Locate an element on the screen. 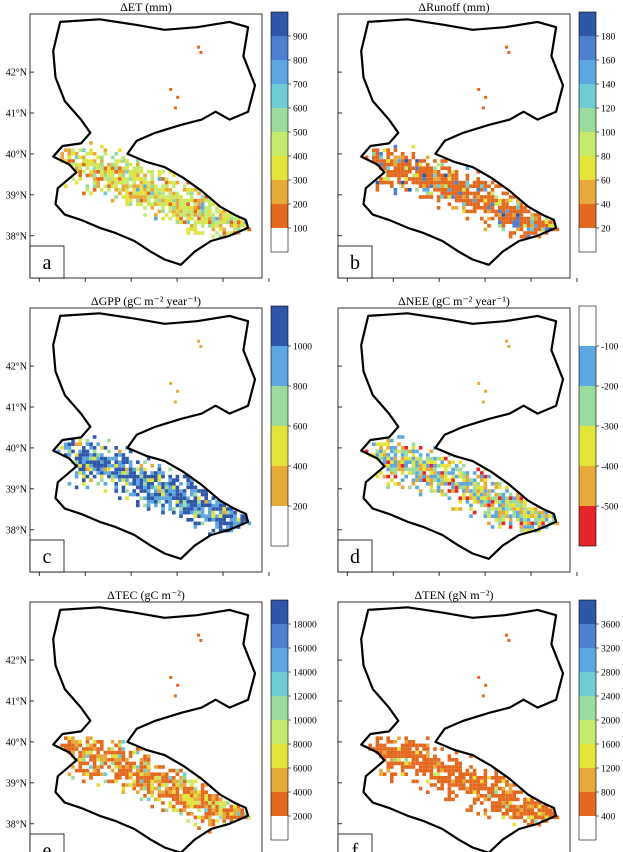 The width and height of the screenshot is (623, 852). colorbar-label: 20 is located at coordinates (606, 229).